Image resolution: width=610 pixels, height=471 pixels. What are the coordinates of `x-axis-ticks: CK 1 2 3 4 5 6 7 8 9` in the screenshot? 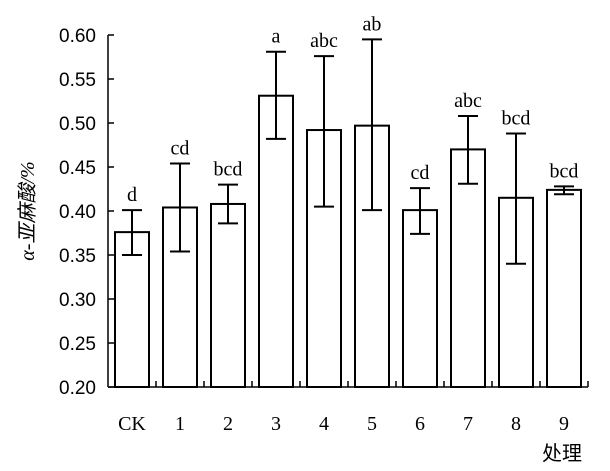 It's located at (353, 408).